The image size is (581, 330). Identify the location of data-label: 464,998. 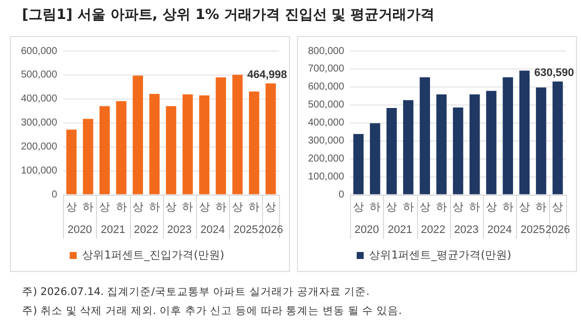
(267, 74).